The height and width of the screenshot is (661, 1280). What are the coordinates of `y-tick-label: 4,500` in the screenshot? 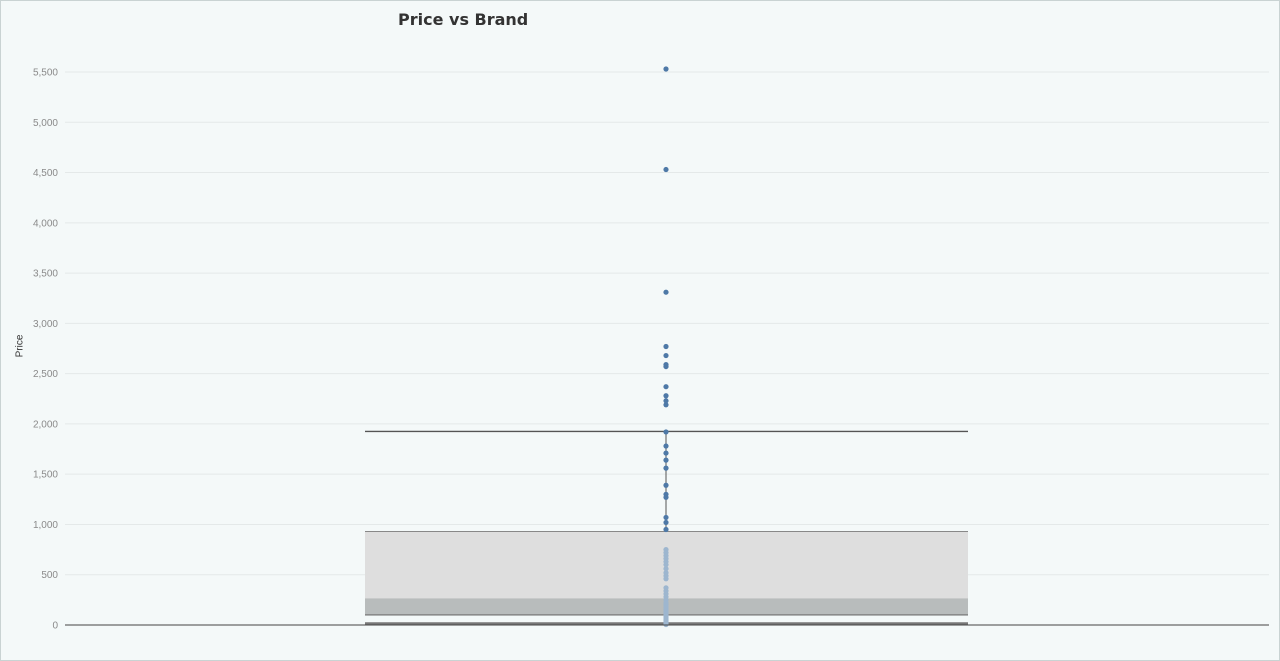 It's located at (45, 173).